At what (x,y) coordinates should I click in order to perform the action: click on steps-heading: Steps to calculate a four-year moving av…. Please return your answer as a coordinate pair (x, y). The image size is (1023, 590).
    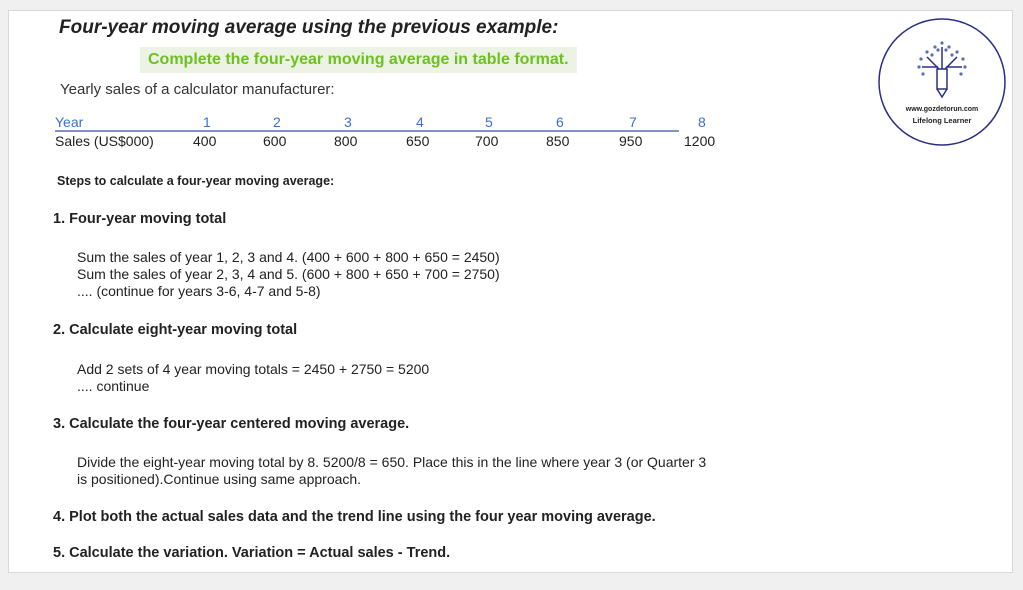
    Looking at the image, I should click on (196, 181).